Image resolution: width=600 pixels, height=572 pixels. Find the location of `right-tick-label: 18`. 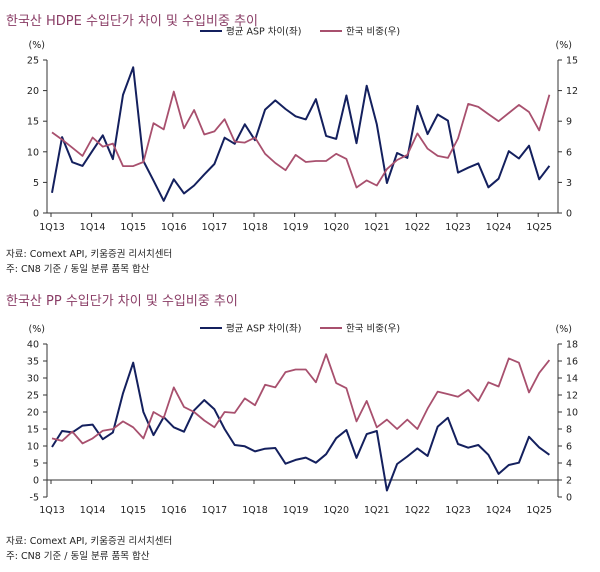

right-tick-label: 18 is located at coordinates (572, 345).